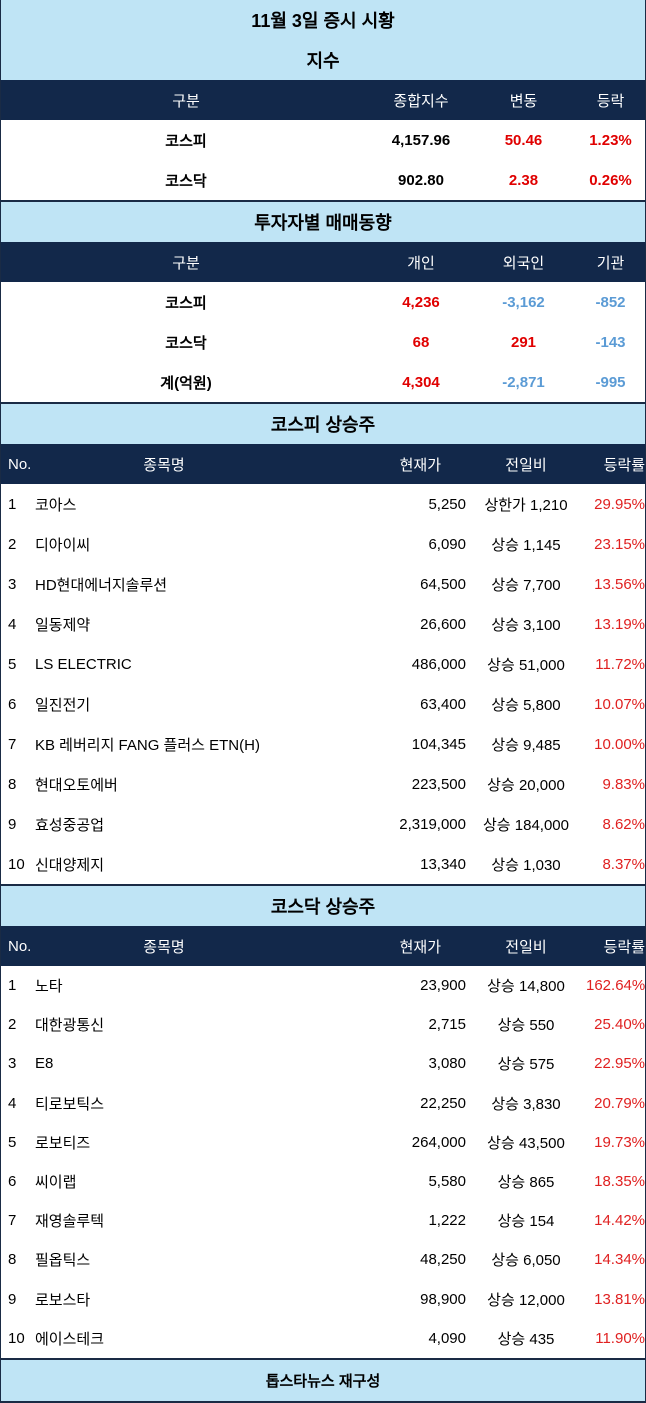  I want to click on column-header: 기관, so click(610, 263).